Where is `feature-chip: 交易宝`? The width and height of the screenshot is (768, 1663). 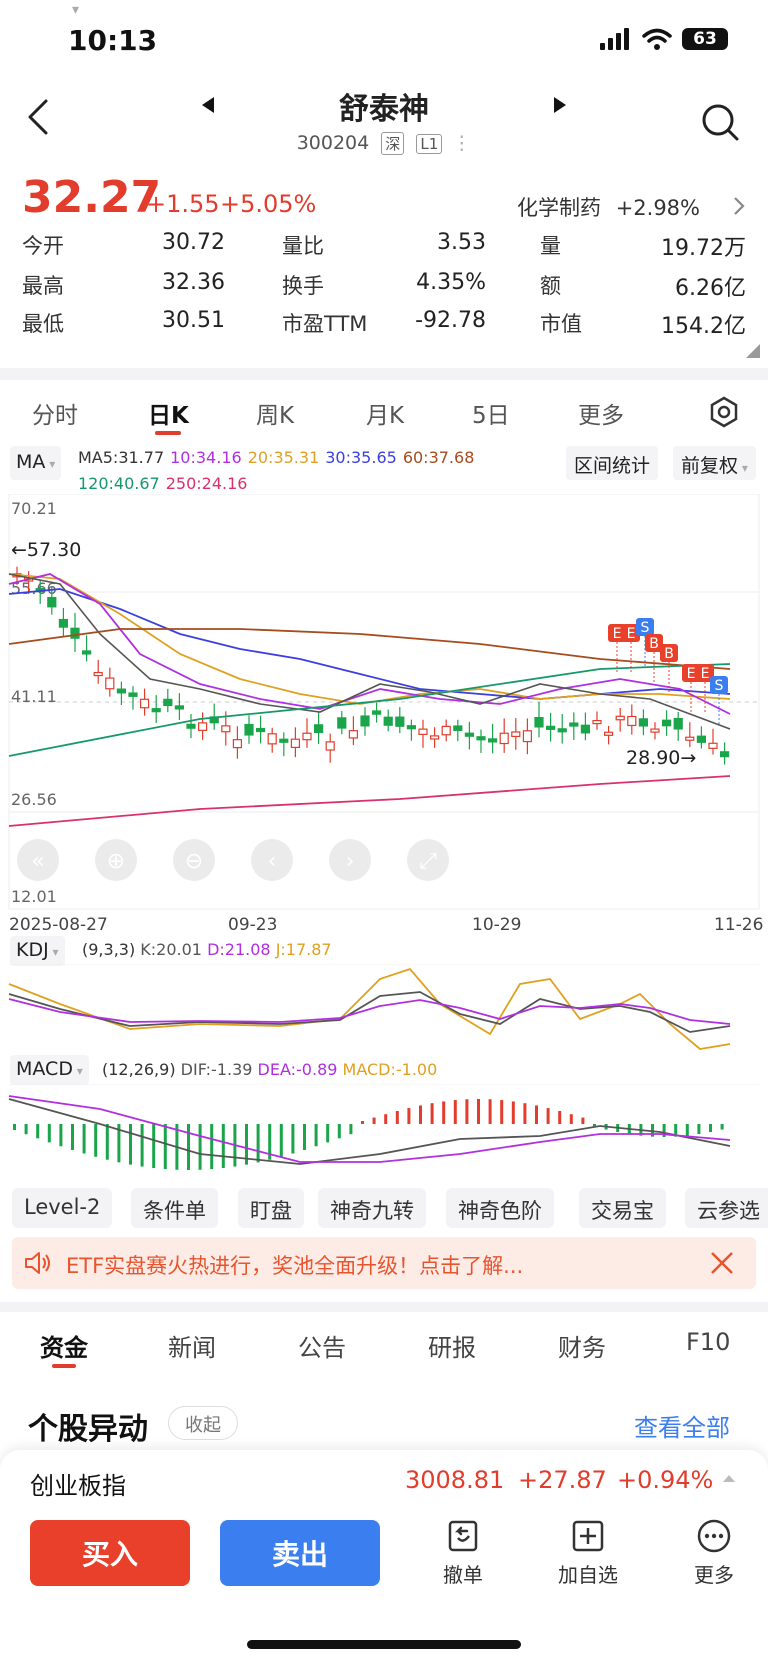
feature-chip: 交易宝 is located at coordinates (622, 1208).